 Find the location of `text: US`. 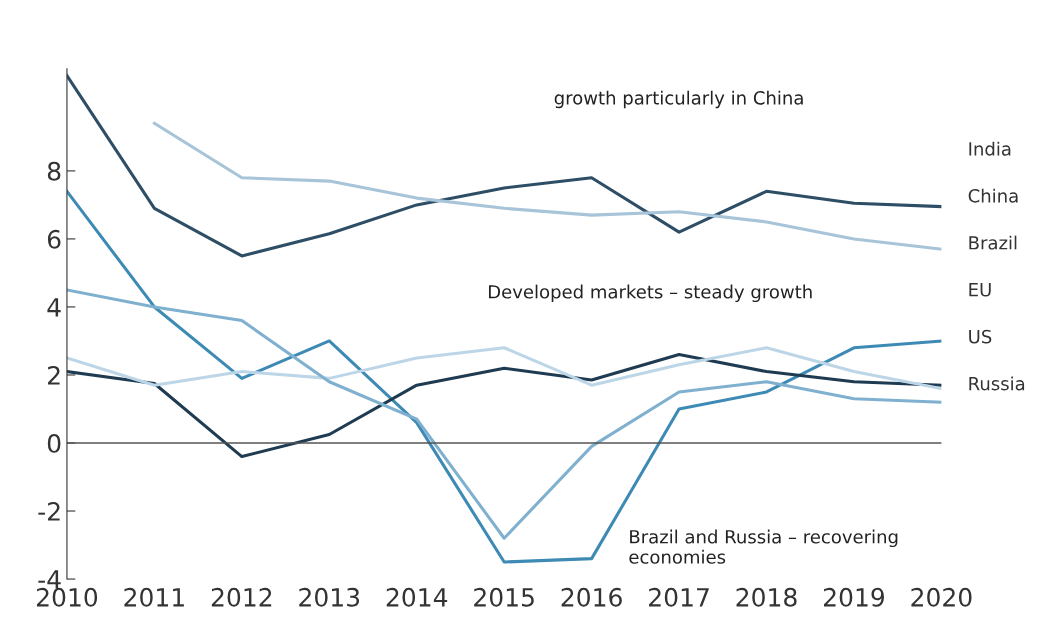

text: US is located at coordinates (980, 336).